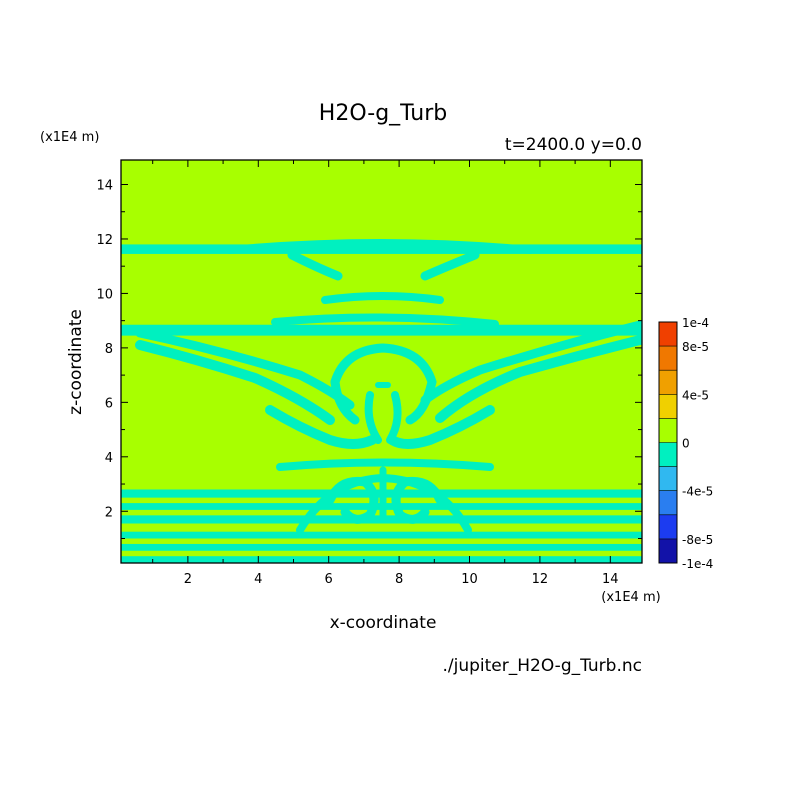 The width and height of the screenshot is (804, 808). What do you see at coordinates (76, 362) in the screenshot?
I see `y-axis-label: z-coordinate` at bounding box center [76, 362].